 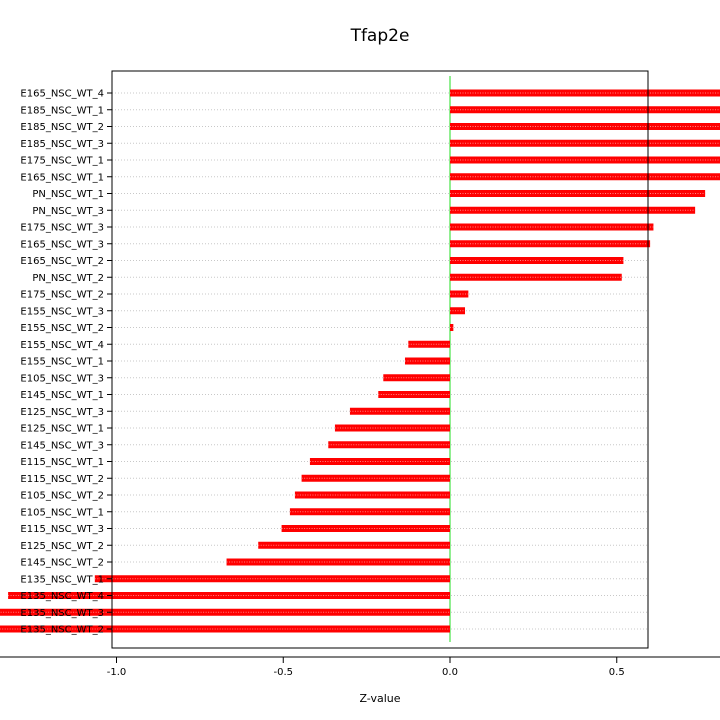 What do you see at coordinates (62, 462) in the screenshot?
I see `category-label: E115_NSC_WT_1` at bounding box center [62, 462].